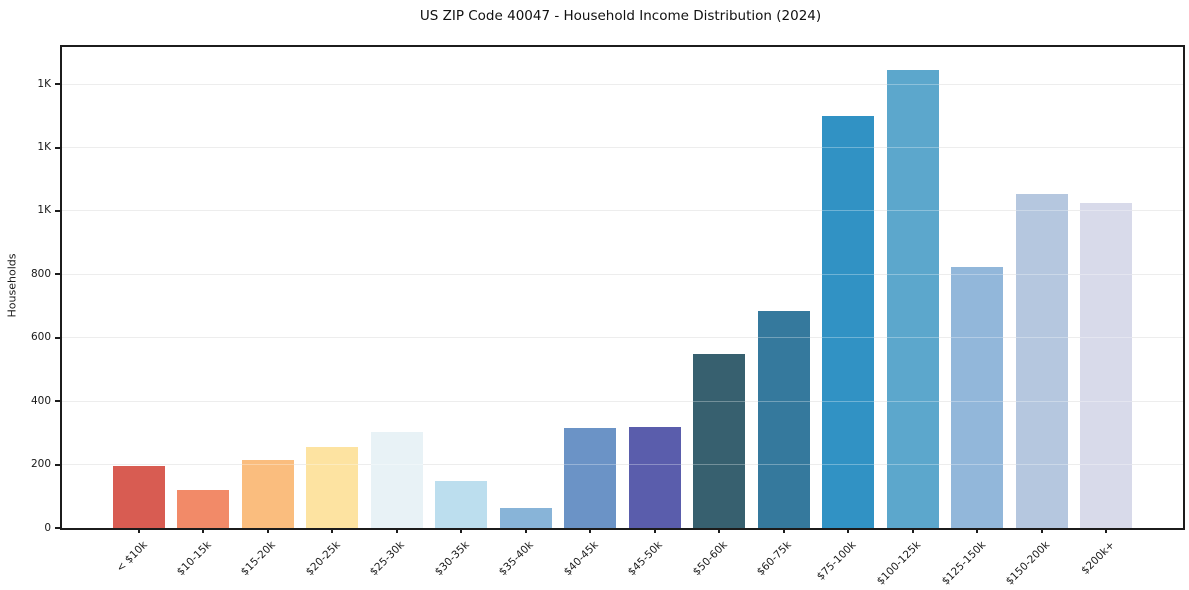  What do you see at coordinates (131, 557) in the screenshot?
I see `x-tick-label: < $10k` at bounding box center [131, 557].